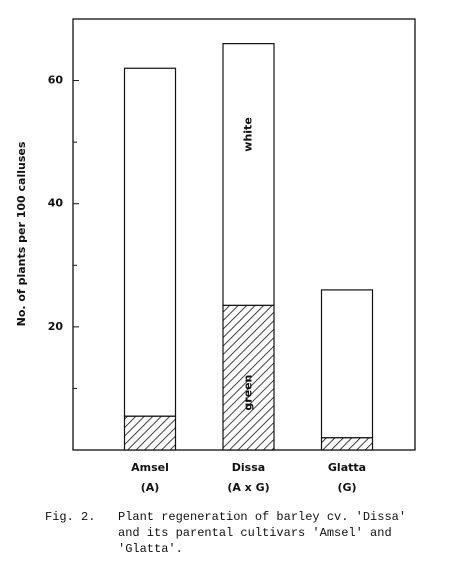 The width and height of the screenshot is (455, 561). I want to click on x-tick-label: Amsel, so click(150, 467).